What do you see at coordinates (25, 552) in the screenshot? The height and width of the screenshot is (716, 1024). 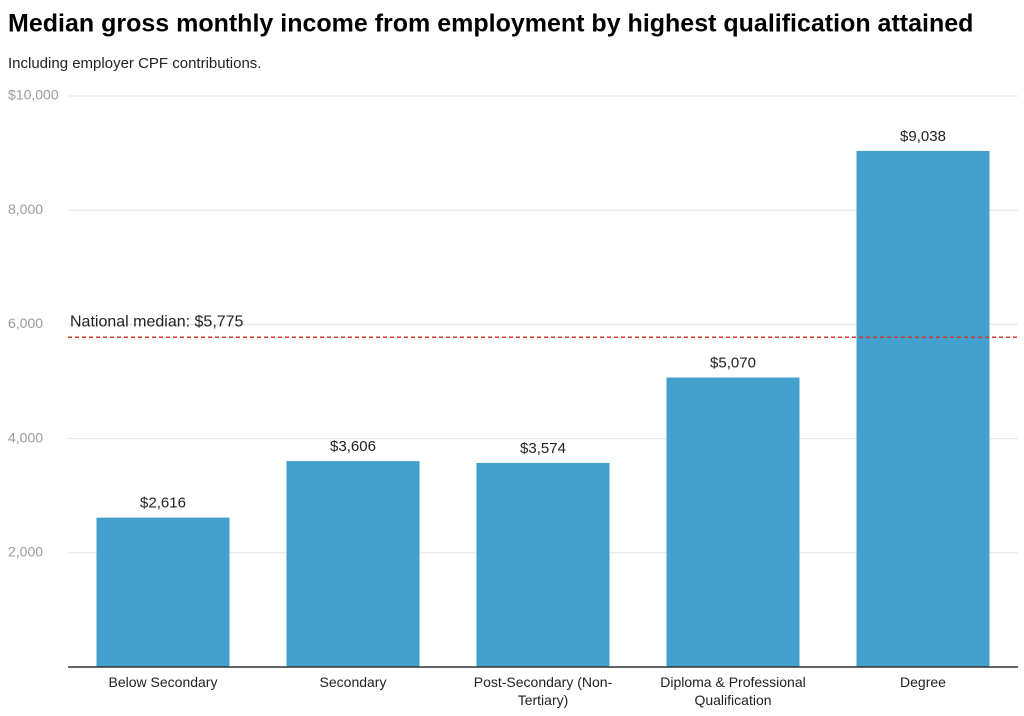 I see `y-tick-label: 2,000` at bounding box center [25, 552].